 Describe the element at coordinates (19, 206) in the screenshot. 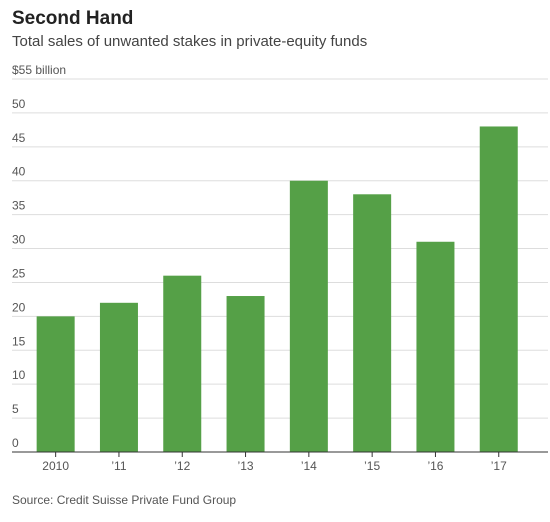

I see `y-tick-label: 35` at that location.